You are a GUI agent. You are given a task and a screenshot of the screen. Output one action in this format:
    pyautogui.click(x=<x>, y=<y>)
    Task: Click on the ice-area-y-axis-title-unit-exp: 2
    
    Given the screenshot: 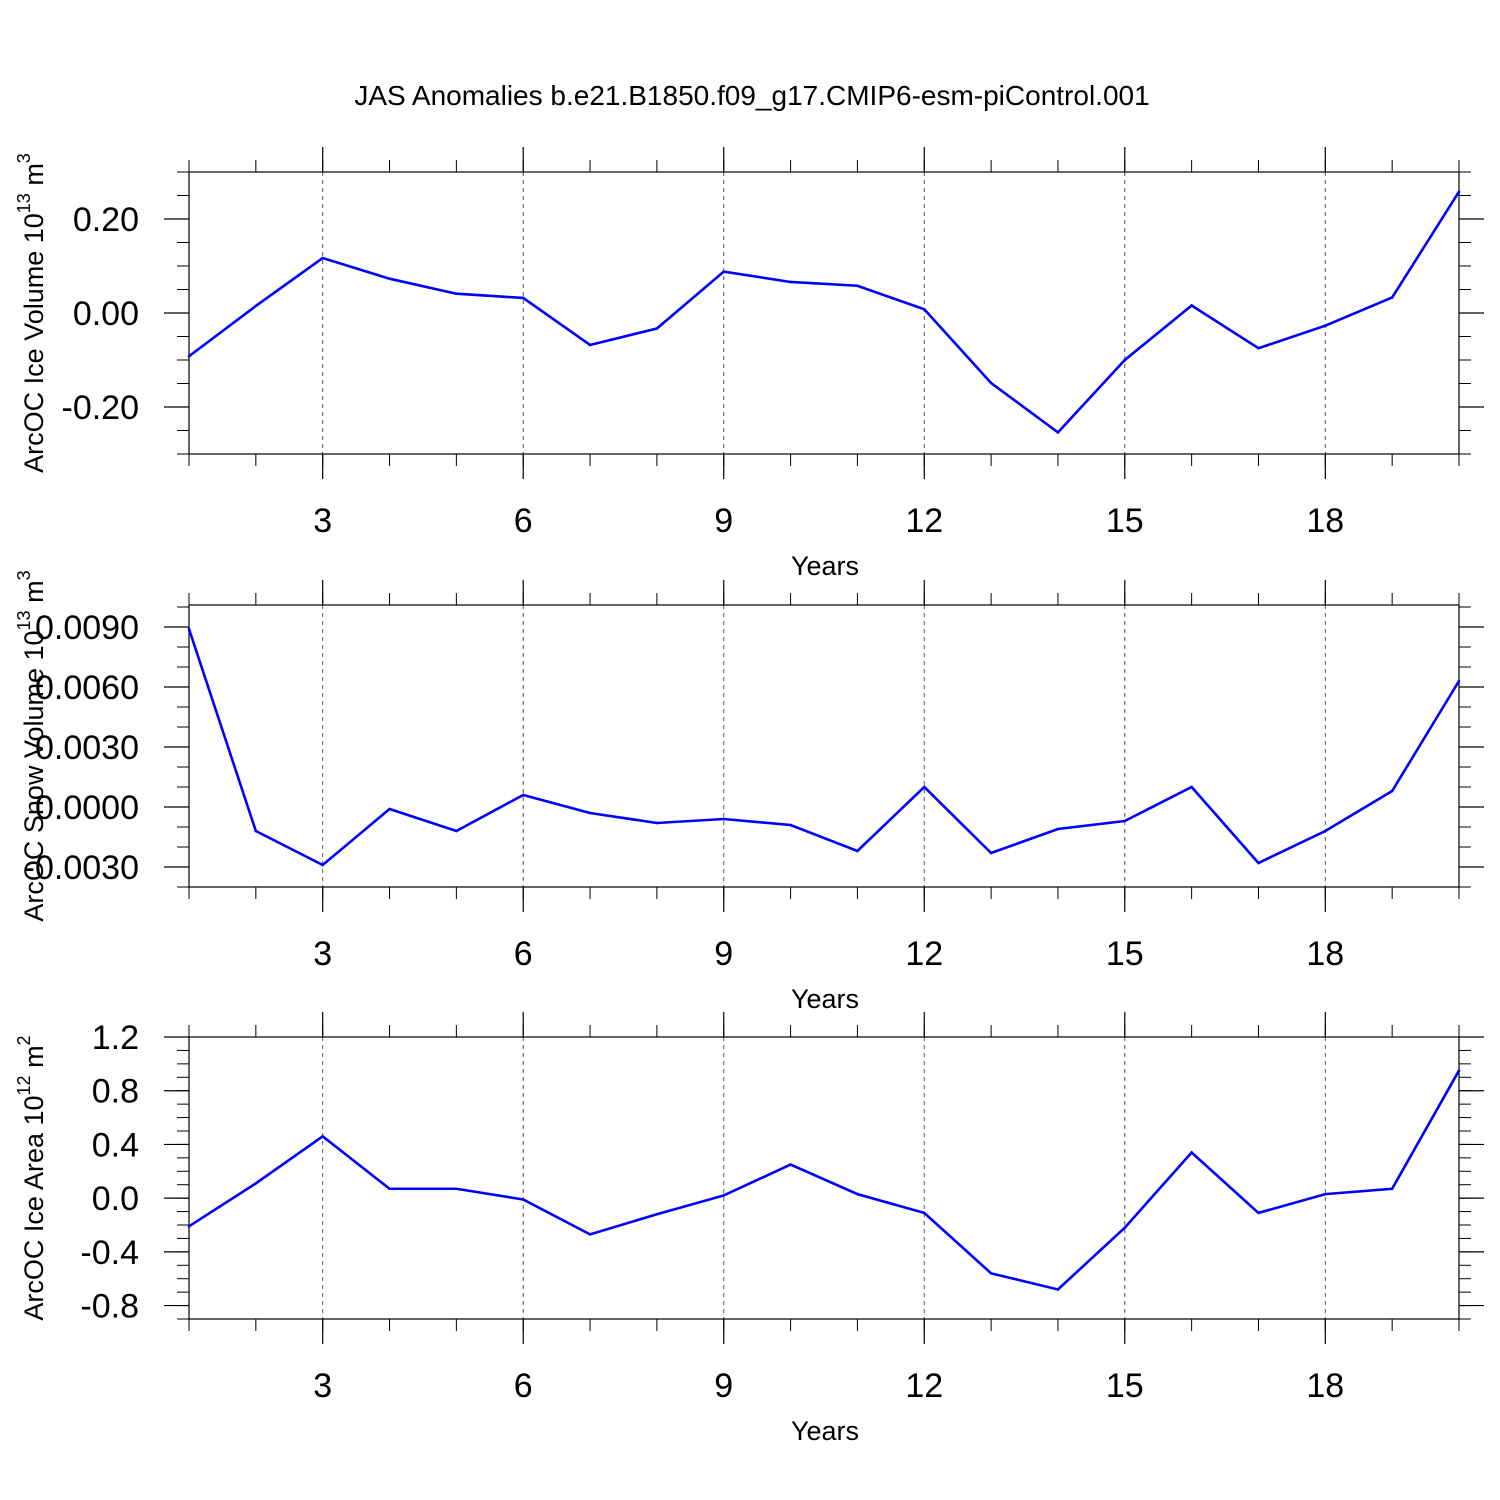 What is the action you would take?
    pyautogui.click(x=24, y=1040)
    